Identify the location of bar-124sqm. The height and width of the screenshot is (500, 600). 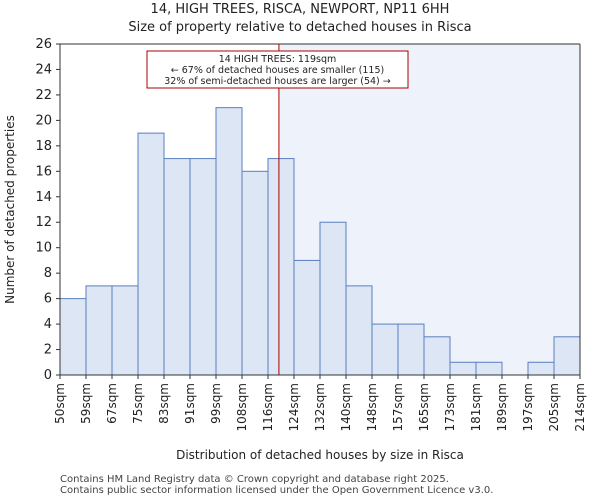
(307, 317).